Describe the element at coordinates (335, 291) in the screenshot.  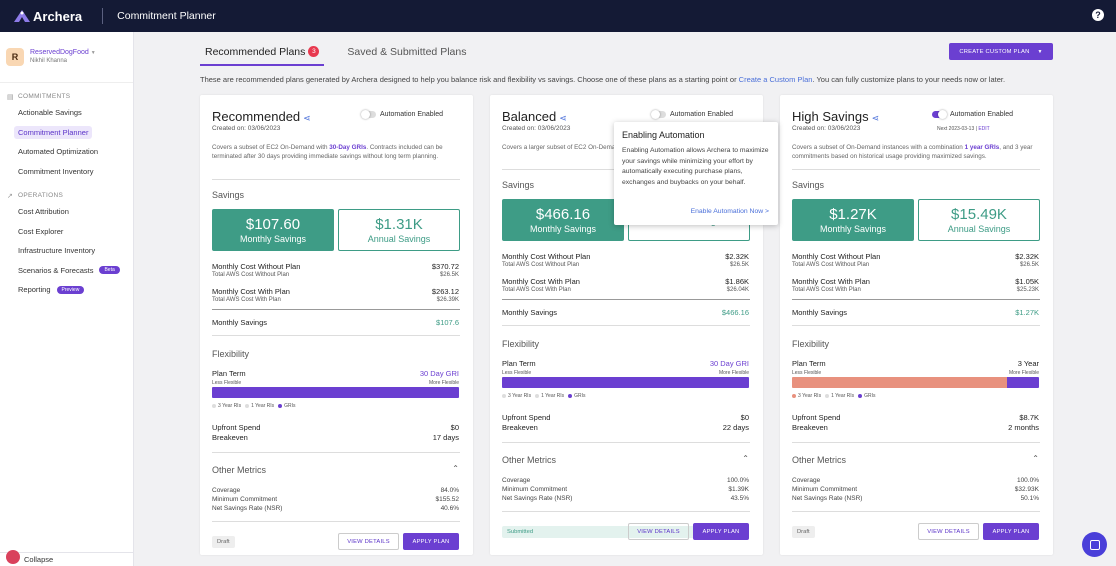
I see `cost-with-row: Monthly Cost With Plan $263.12` at that location.